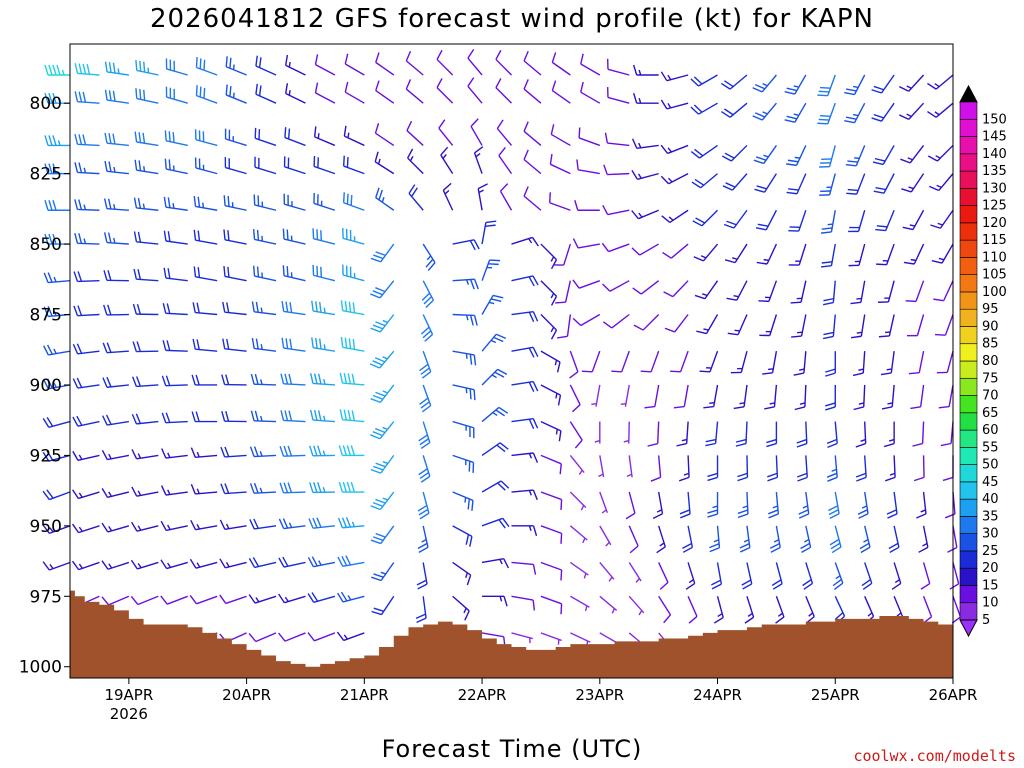 The height and width of the screenshot is (768, 1024). I want to click on y-tick-label: 850, so click(46, 245).